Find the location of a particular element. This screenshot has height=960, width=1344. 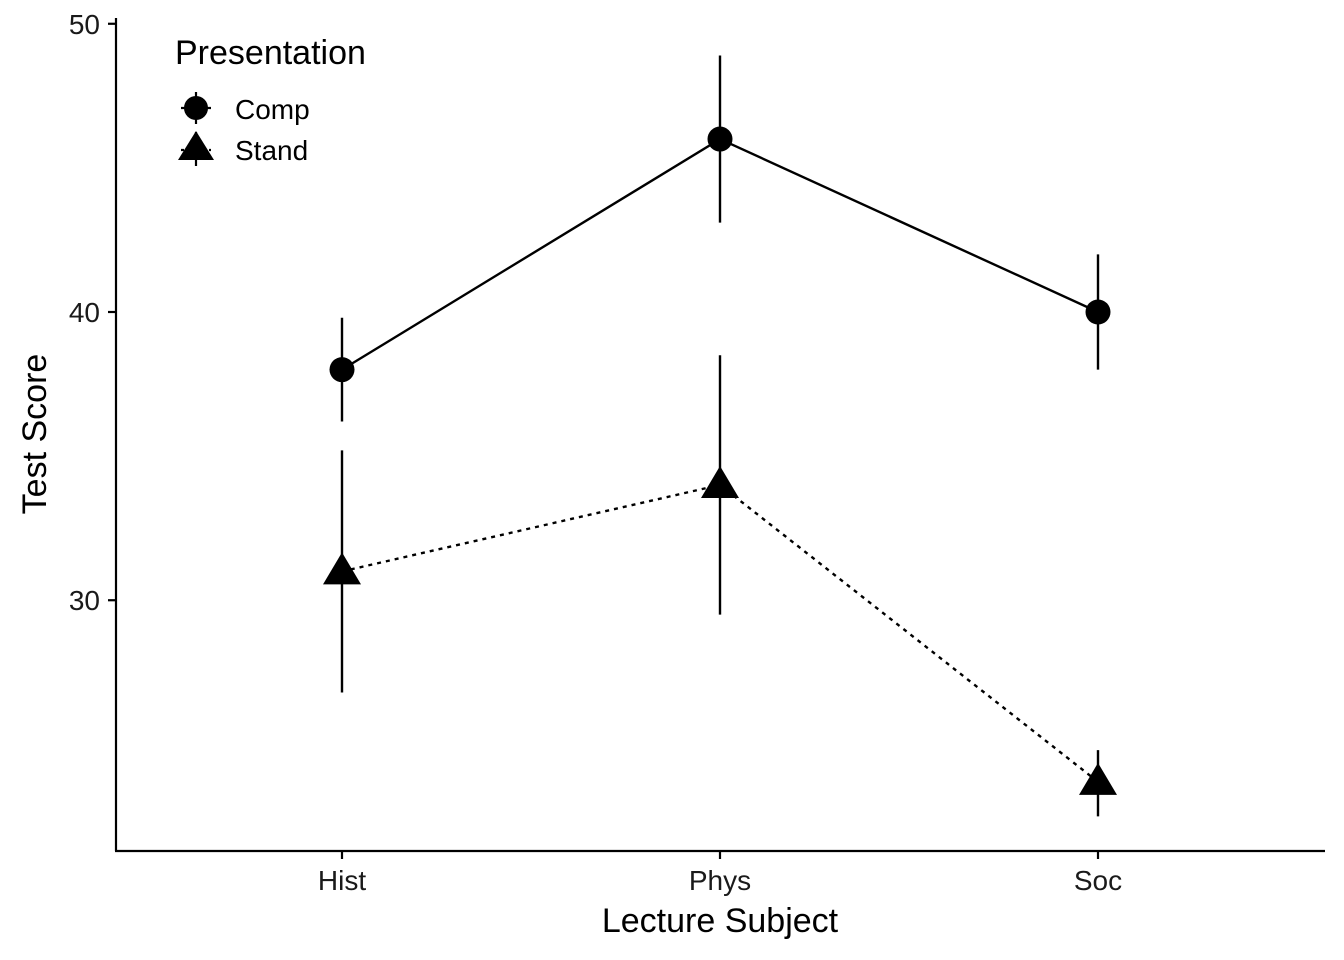

legend: Presentation Comp Stand is located at coordinates (270, 100).